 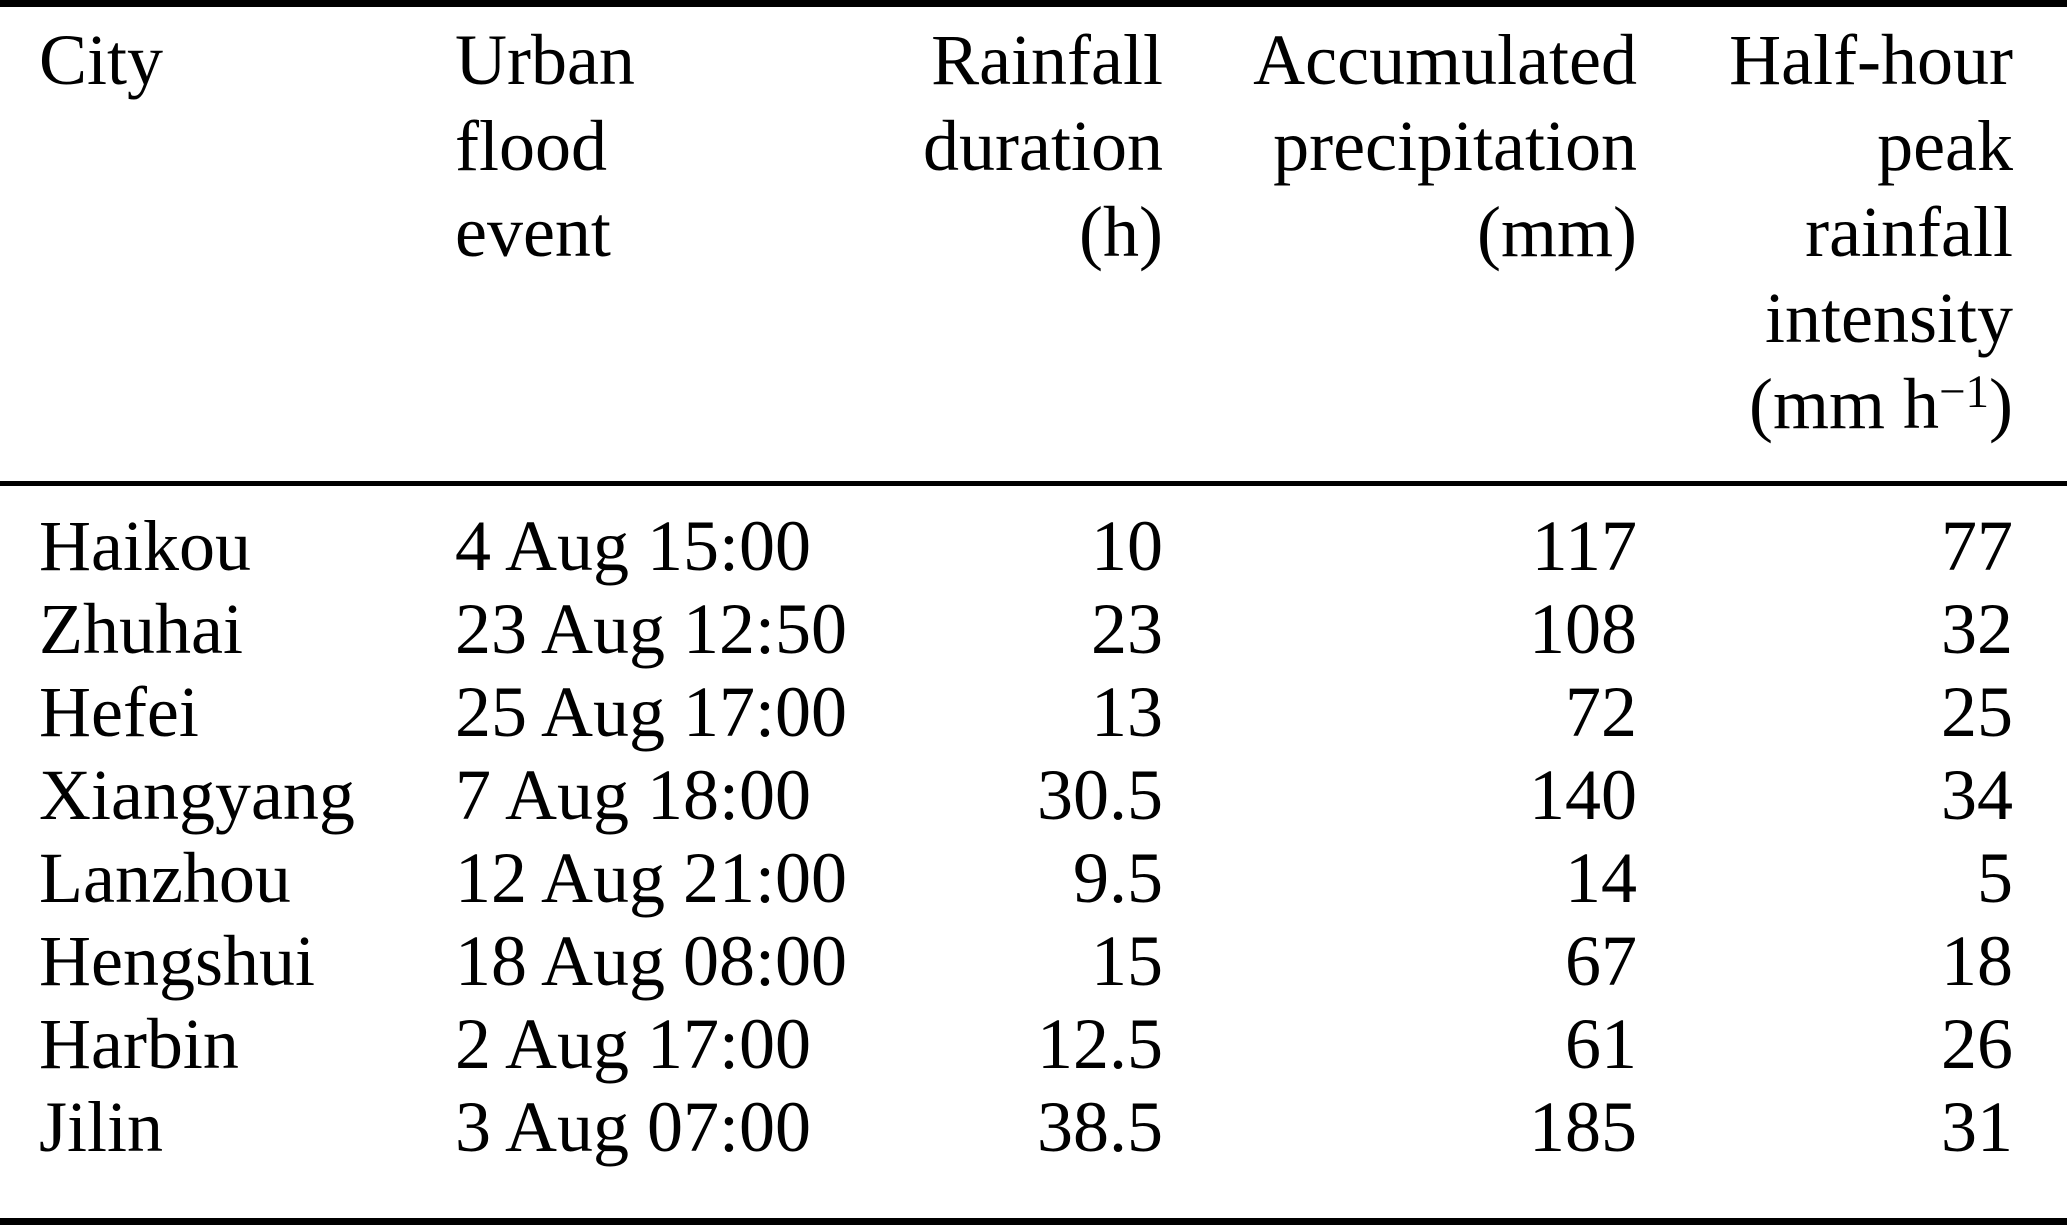 I want to click on precipitation-cell: 14, so click(x=1601, y=878).